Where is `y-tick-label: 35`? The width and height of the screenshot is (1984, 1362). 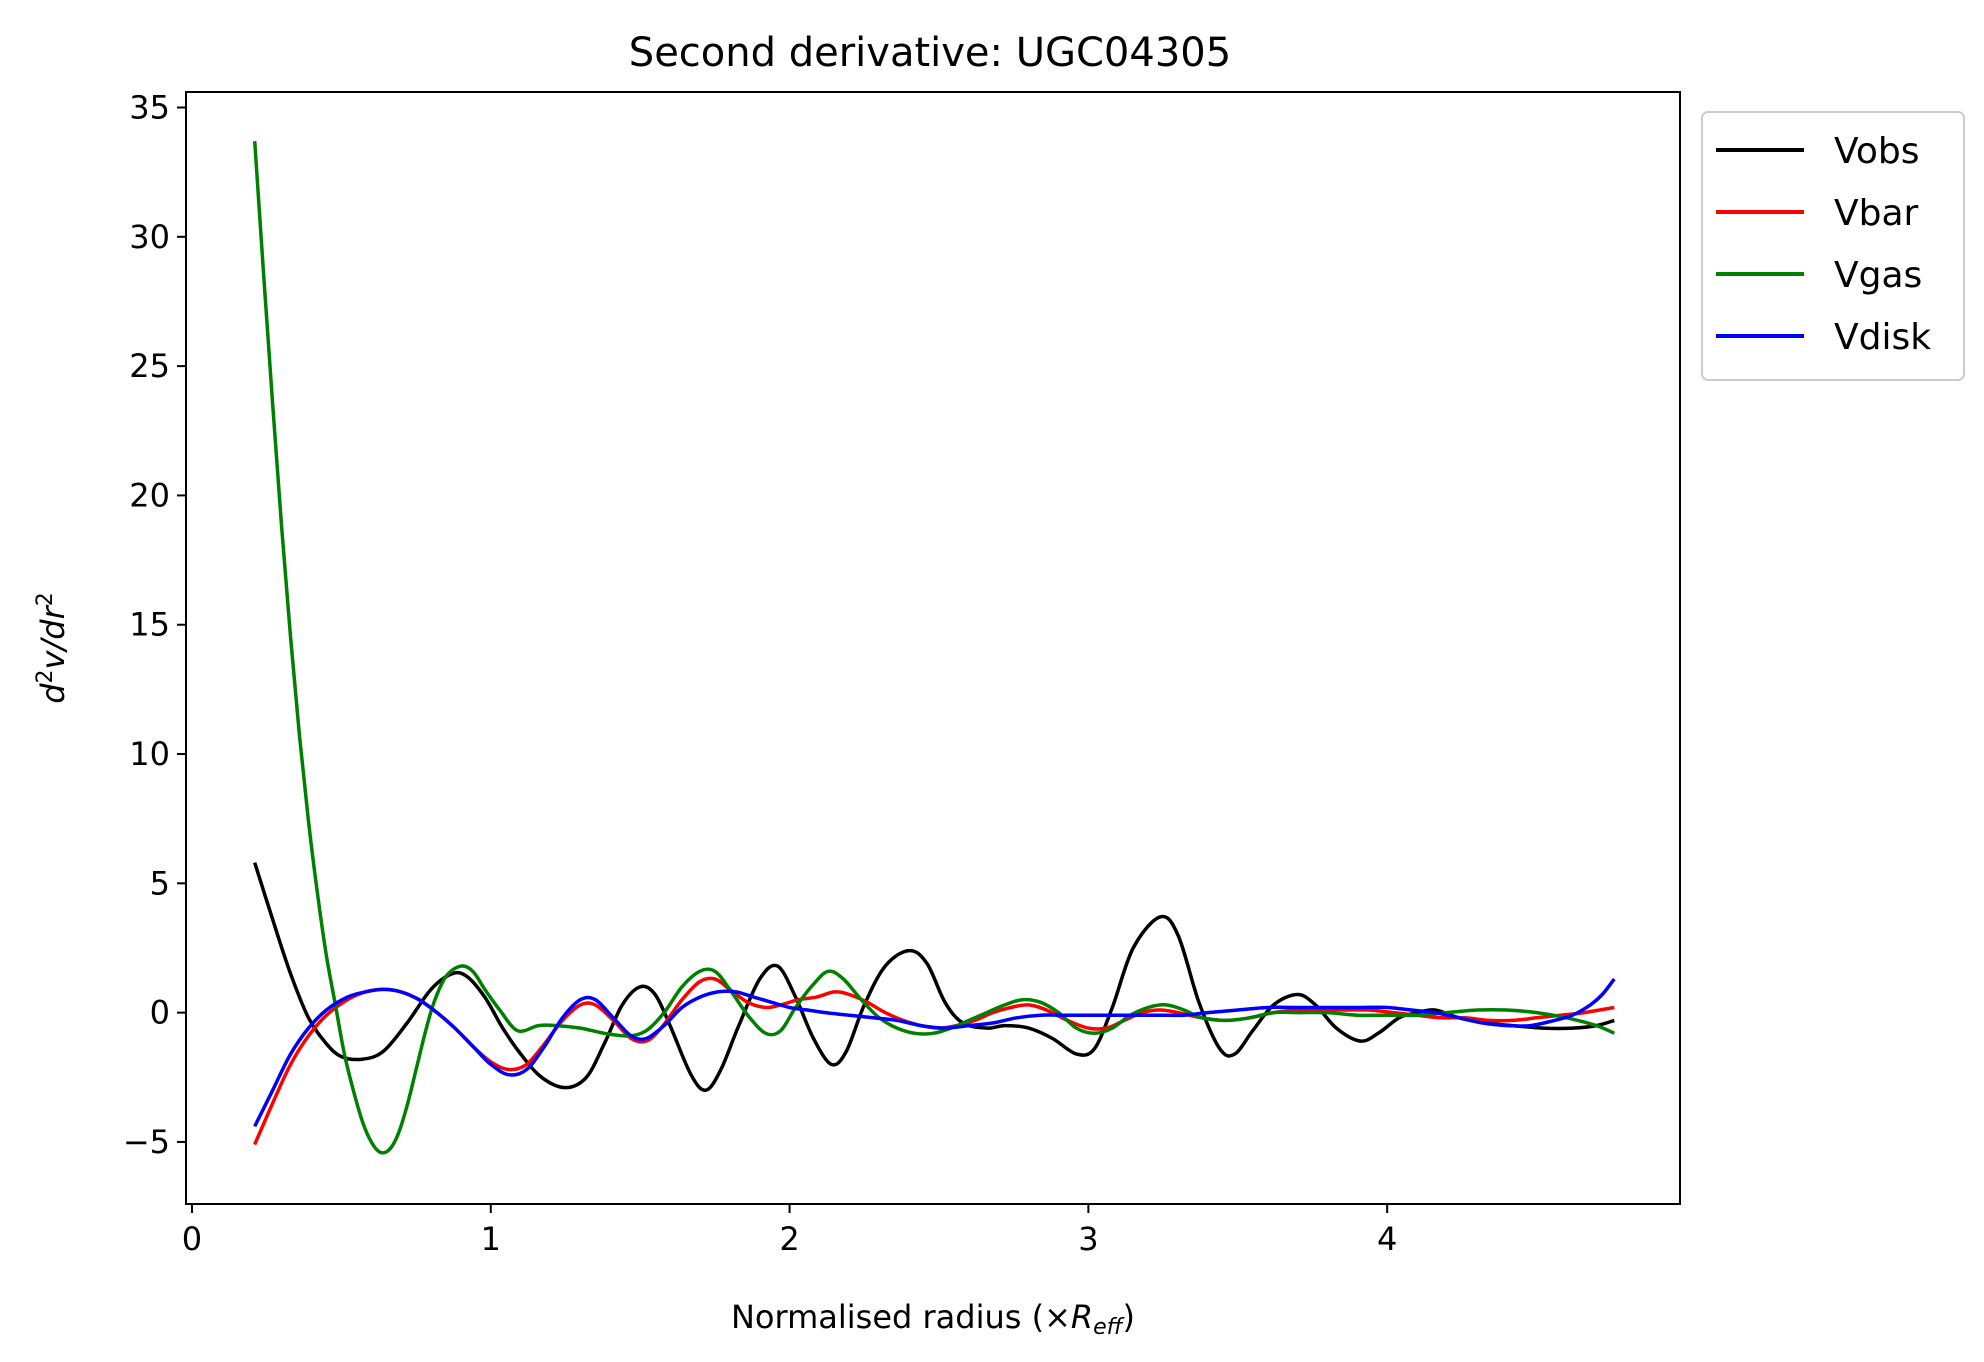
y-tick-label: 35 is located at coordinates (149, 108).